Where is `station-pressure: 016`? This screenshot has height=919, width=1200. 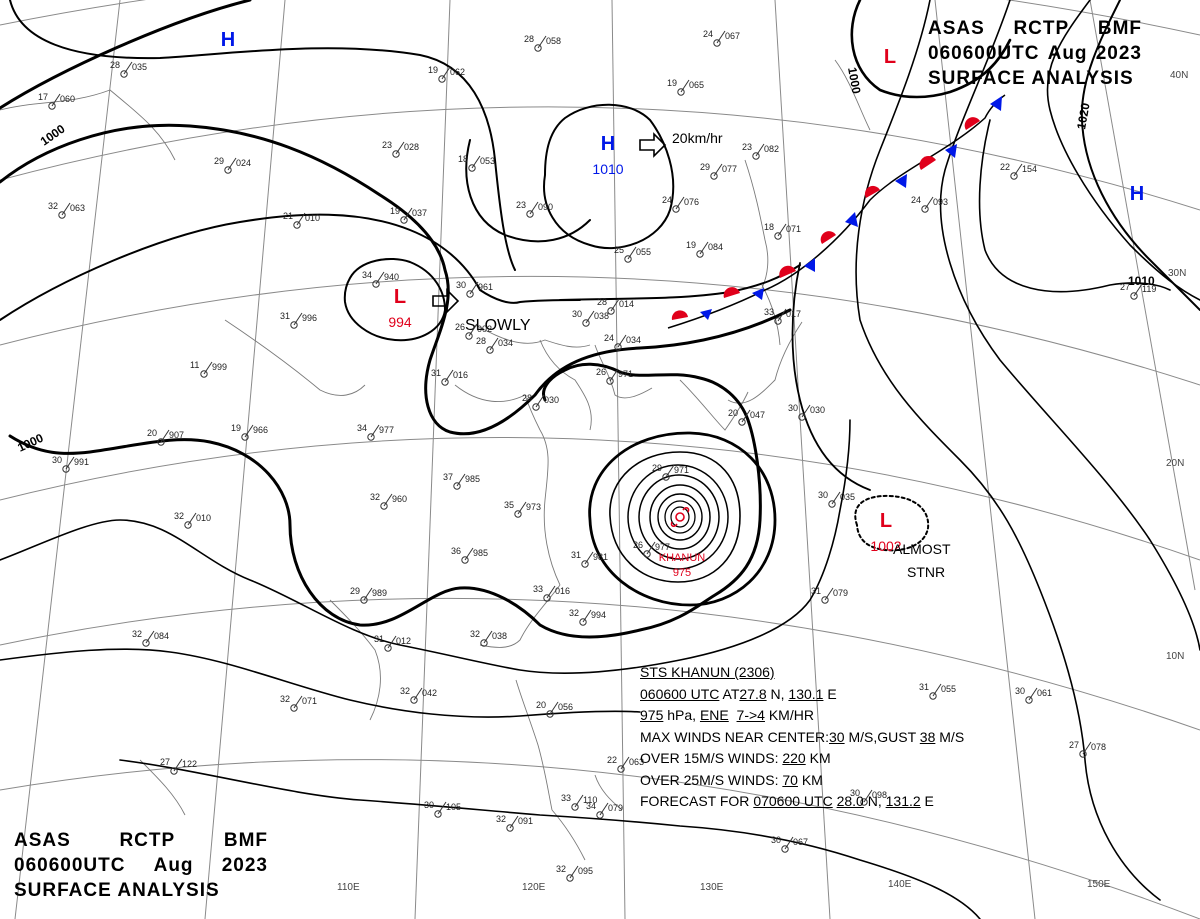
station-pressure: 016 is located at coordinates (460, 375).